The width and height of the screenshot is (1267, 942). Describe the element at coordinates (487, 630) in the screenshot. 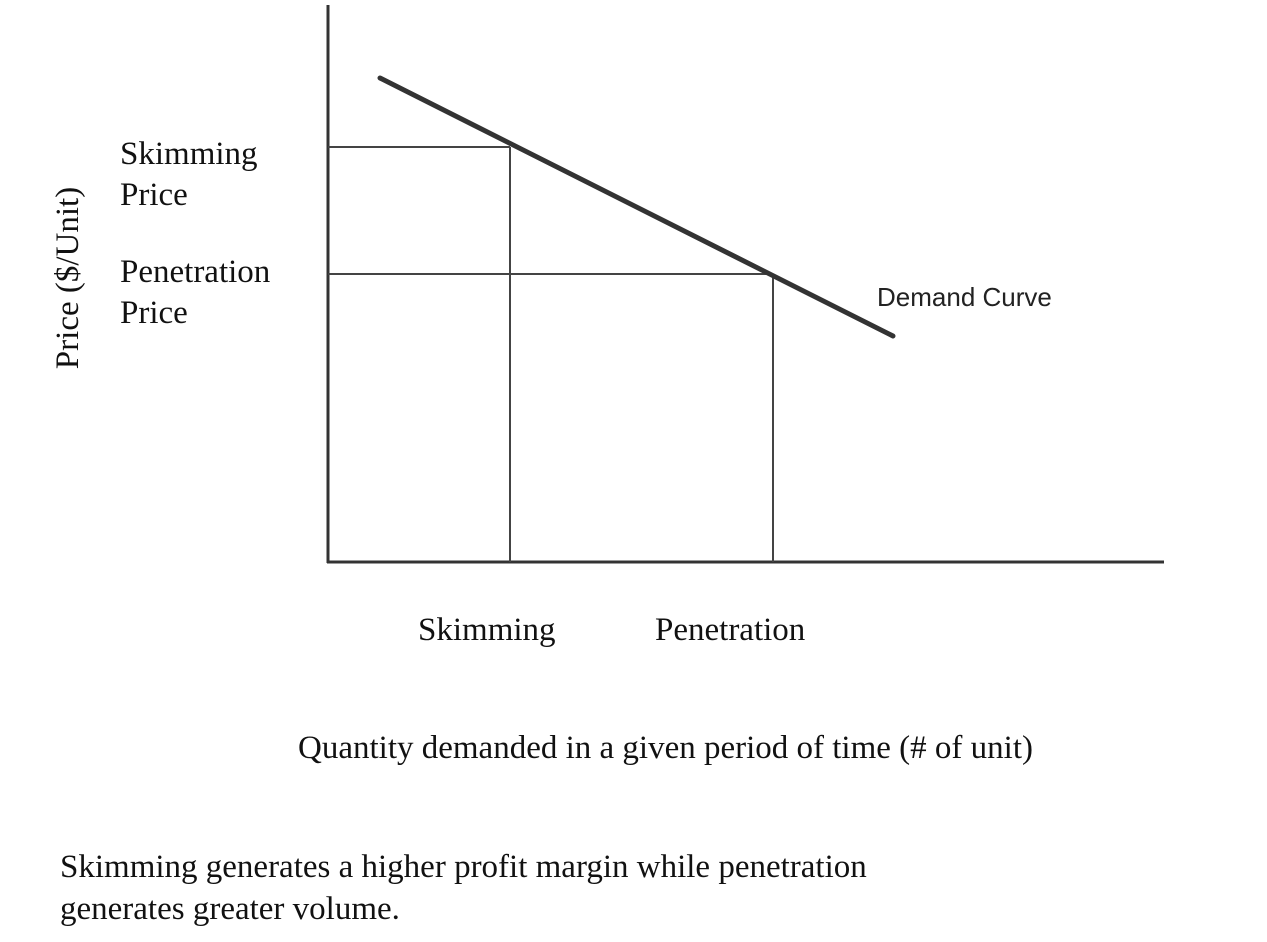

I see `quantity-label: Skimming` at that location.